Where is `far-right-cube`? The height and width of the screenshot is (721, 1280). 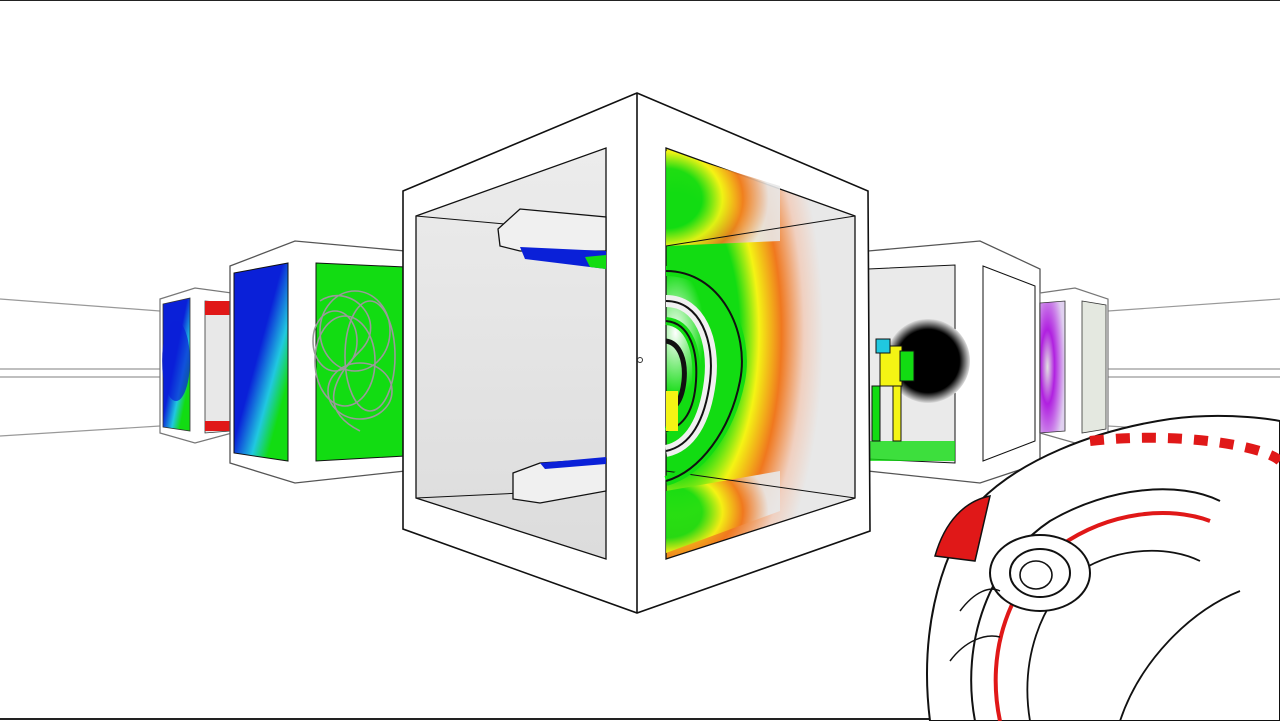
far-right-cube is located at coordinates (1074, 365).